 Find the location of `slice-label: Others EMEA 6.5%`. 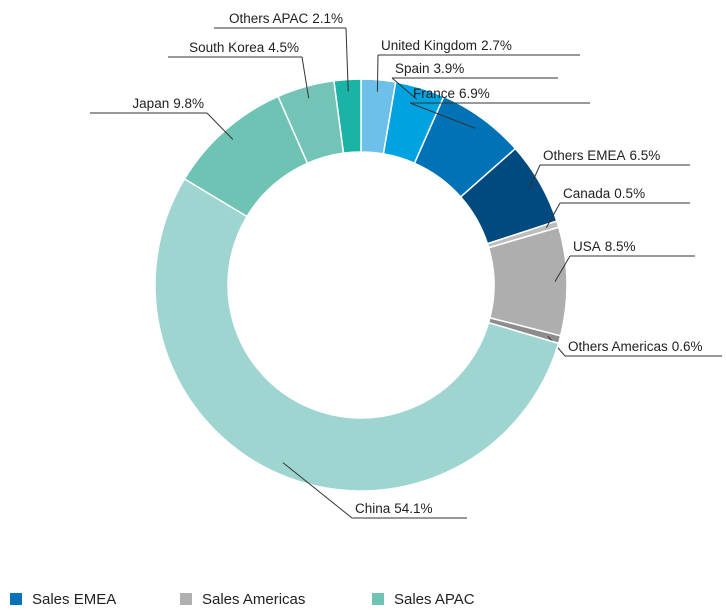

slice-label: Others EMEA 6.5% is located at coordinates (601, 155).